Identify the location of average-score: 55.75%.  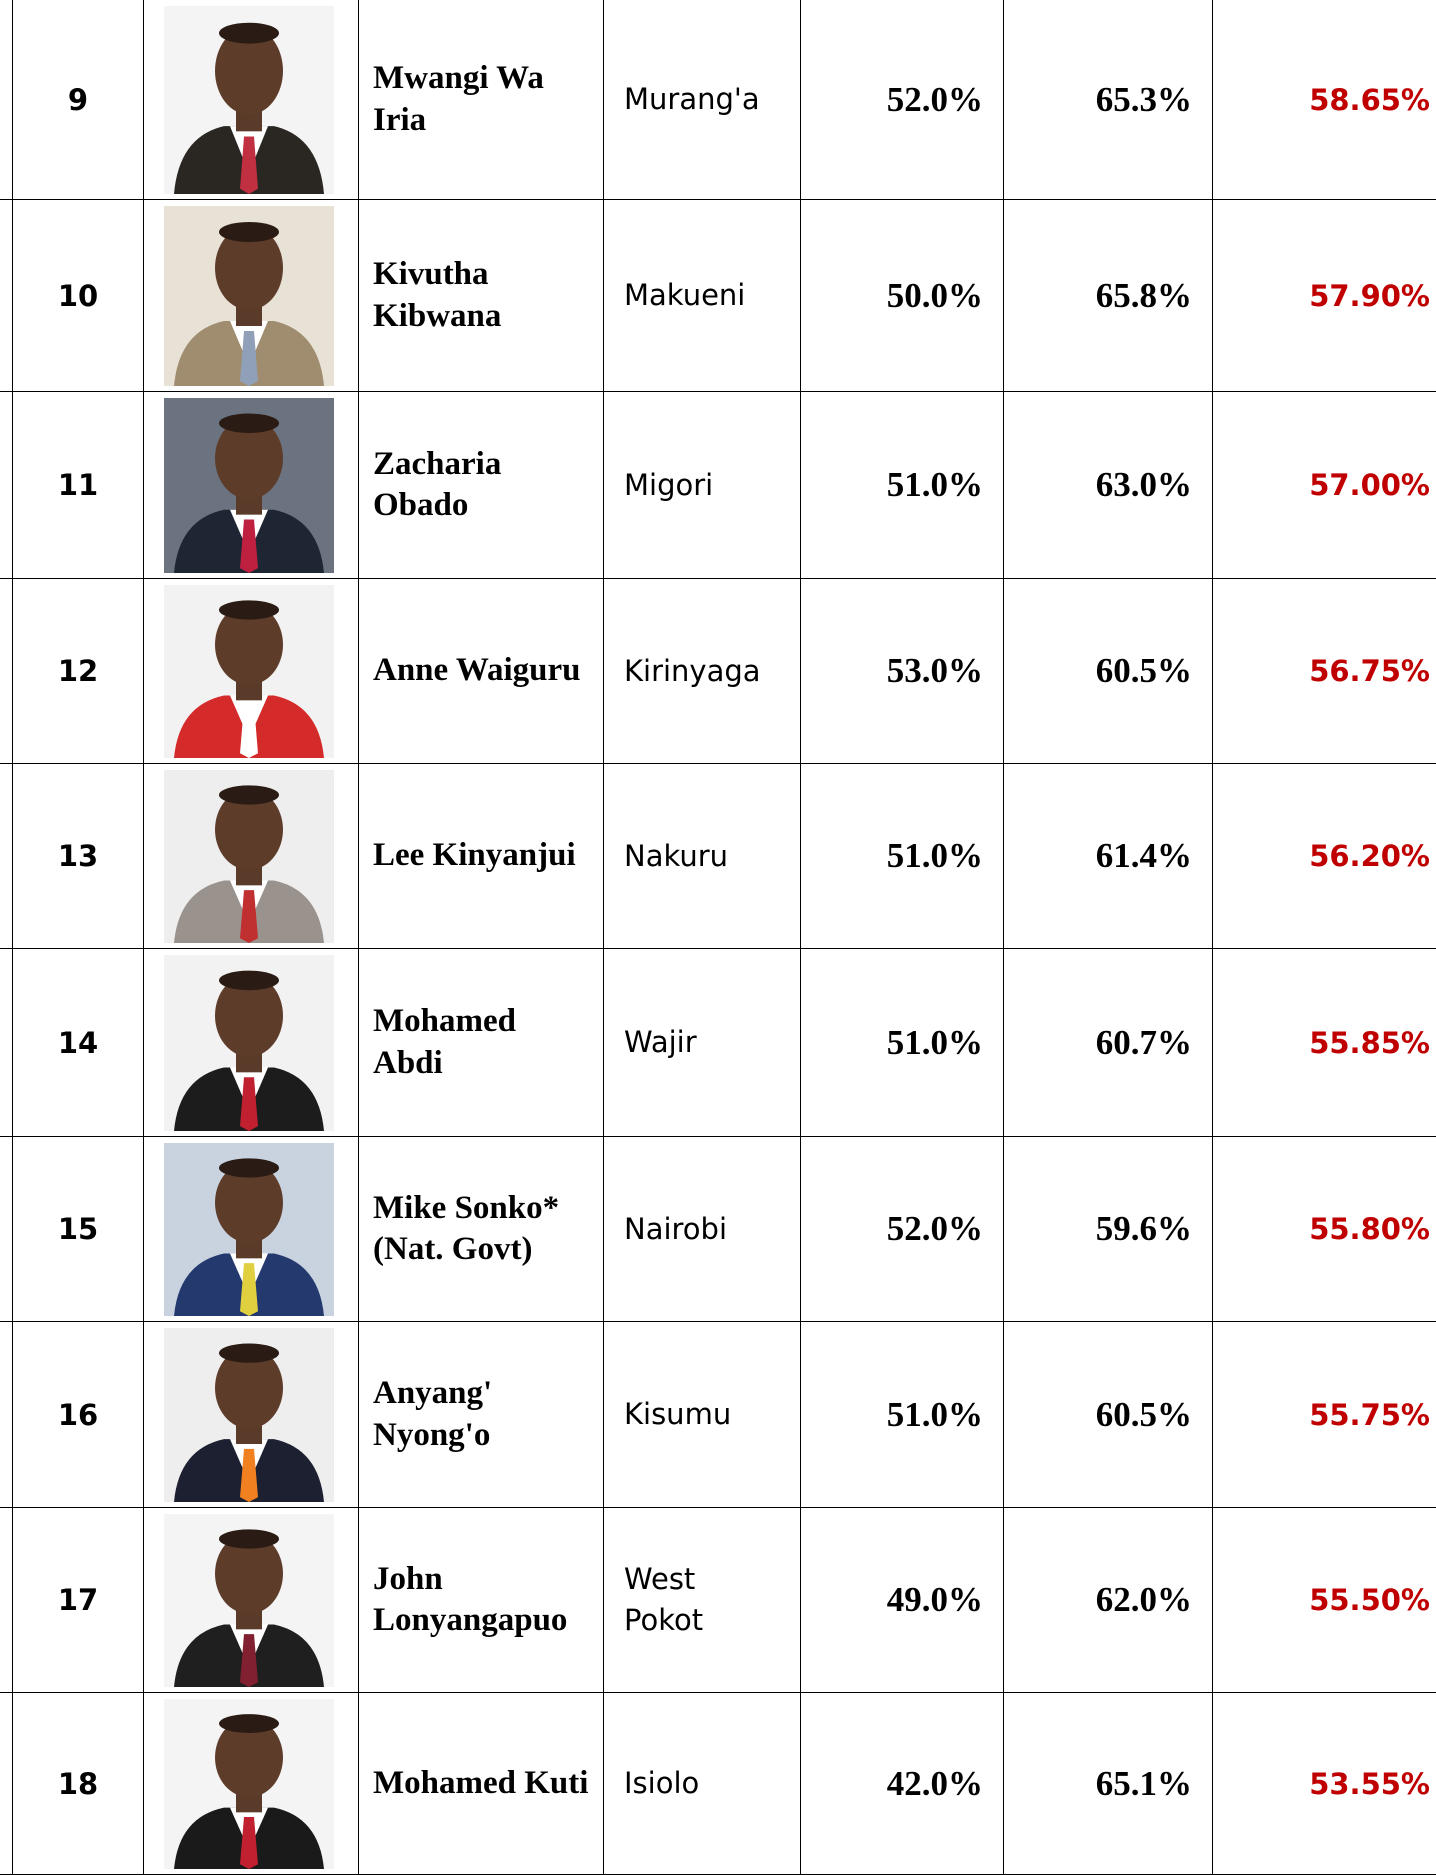
(1324, 1414).